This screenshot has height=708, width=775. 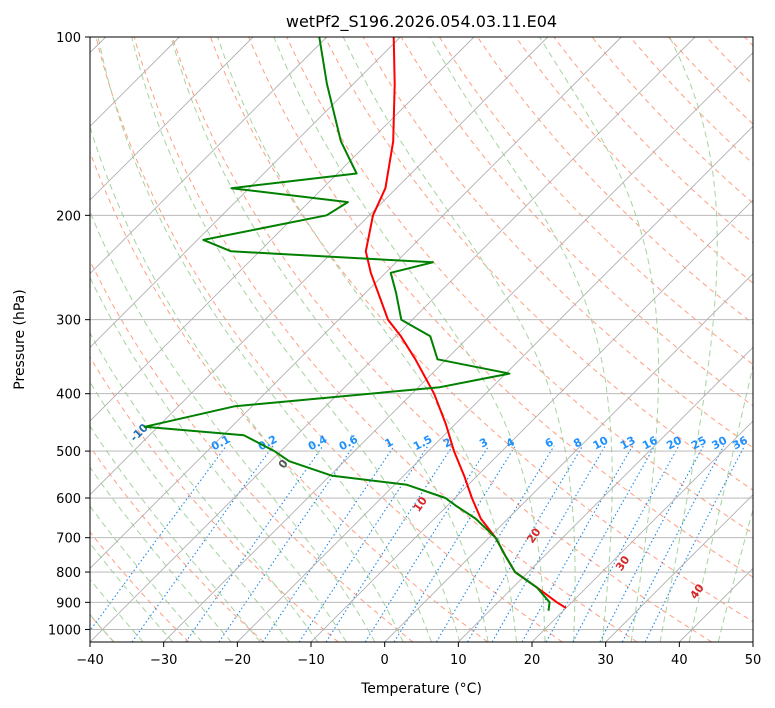 What do you see at coordinates (68, 216) in the screenshot?
I see `y-tick-label: 200` at bounding box center [68, 216].